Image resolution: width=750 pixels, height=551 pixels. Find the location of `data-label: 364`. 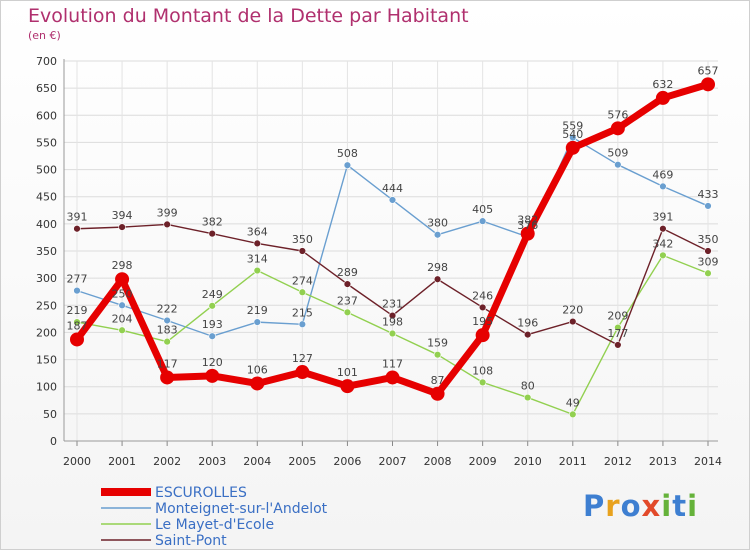

data-label: 364 is located at coordinates (257, 231).